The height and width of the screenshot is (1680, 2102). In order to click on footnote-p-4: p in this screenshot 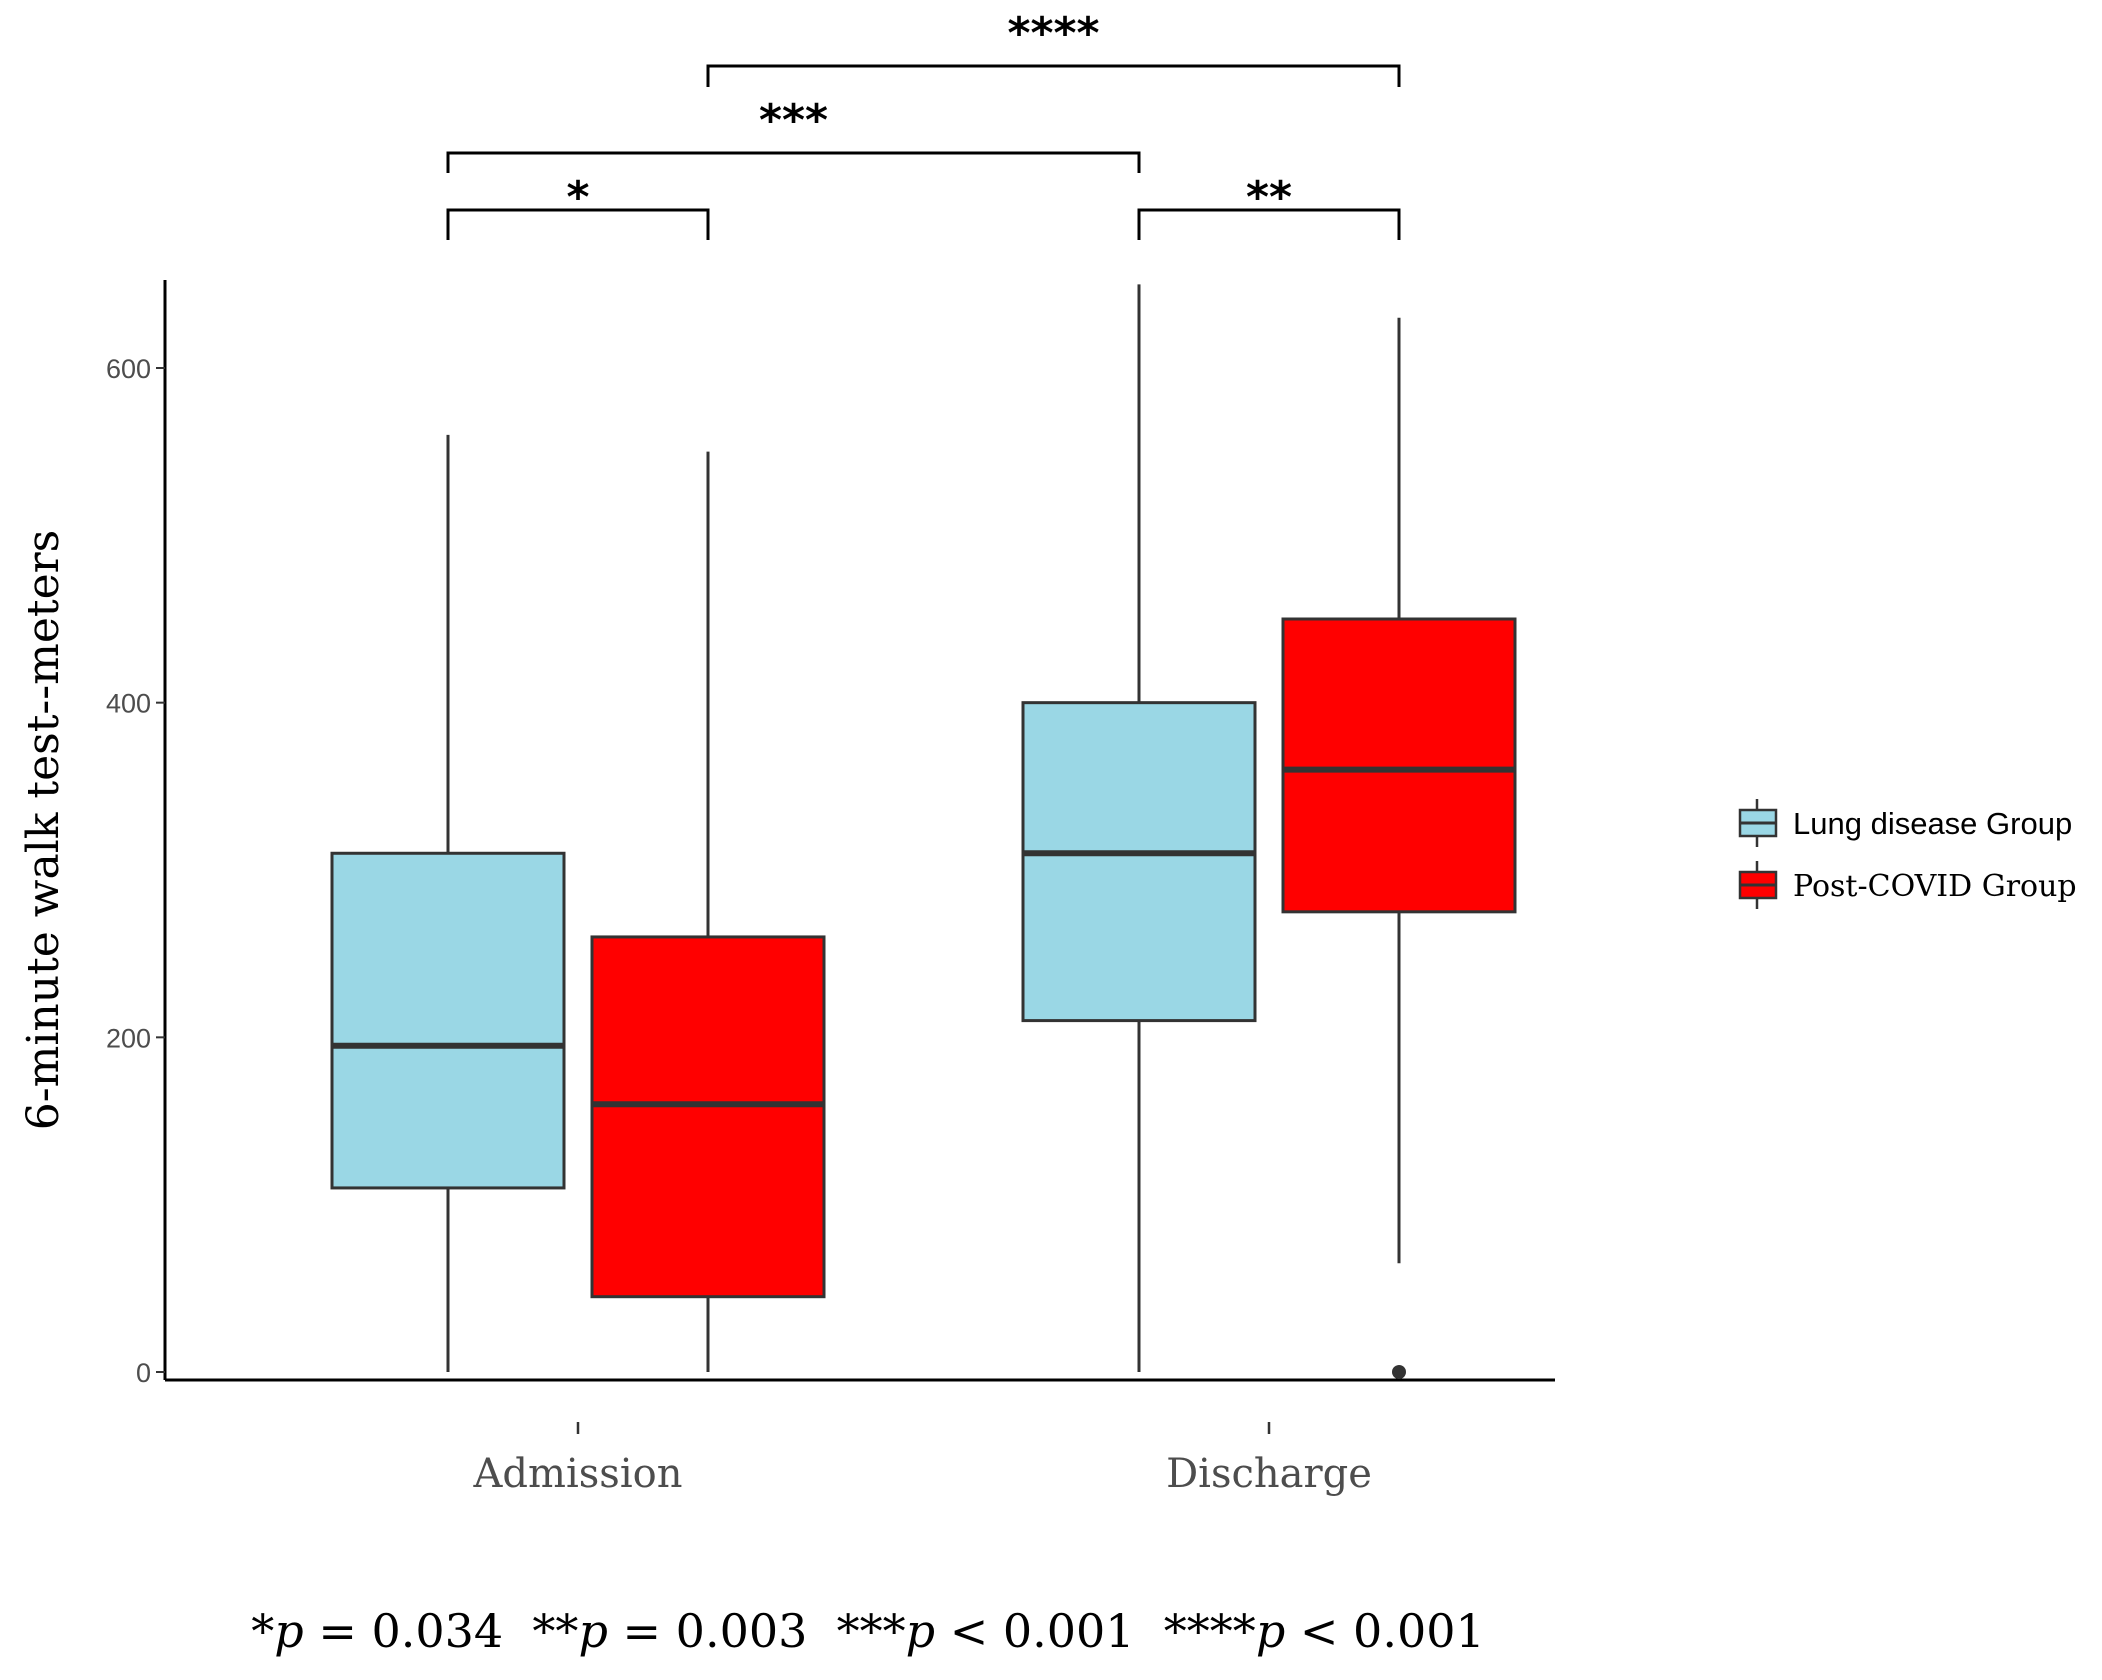, I will do `click(1270, 1631)`.